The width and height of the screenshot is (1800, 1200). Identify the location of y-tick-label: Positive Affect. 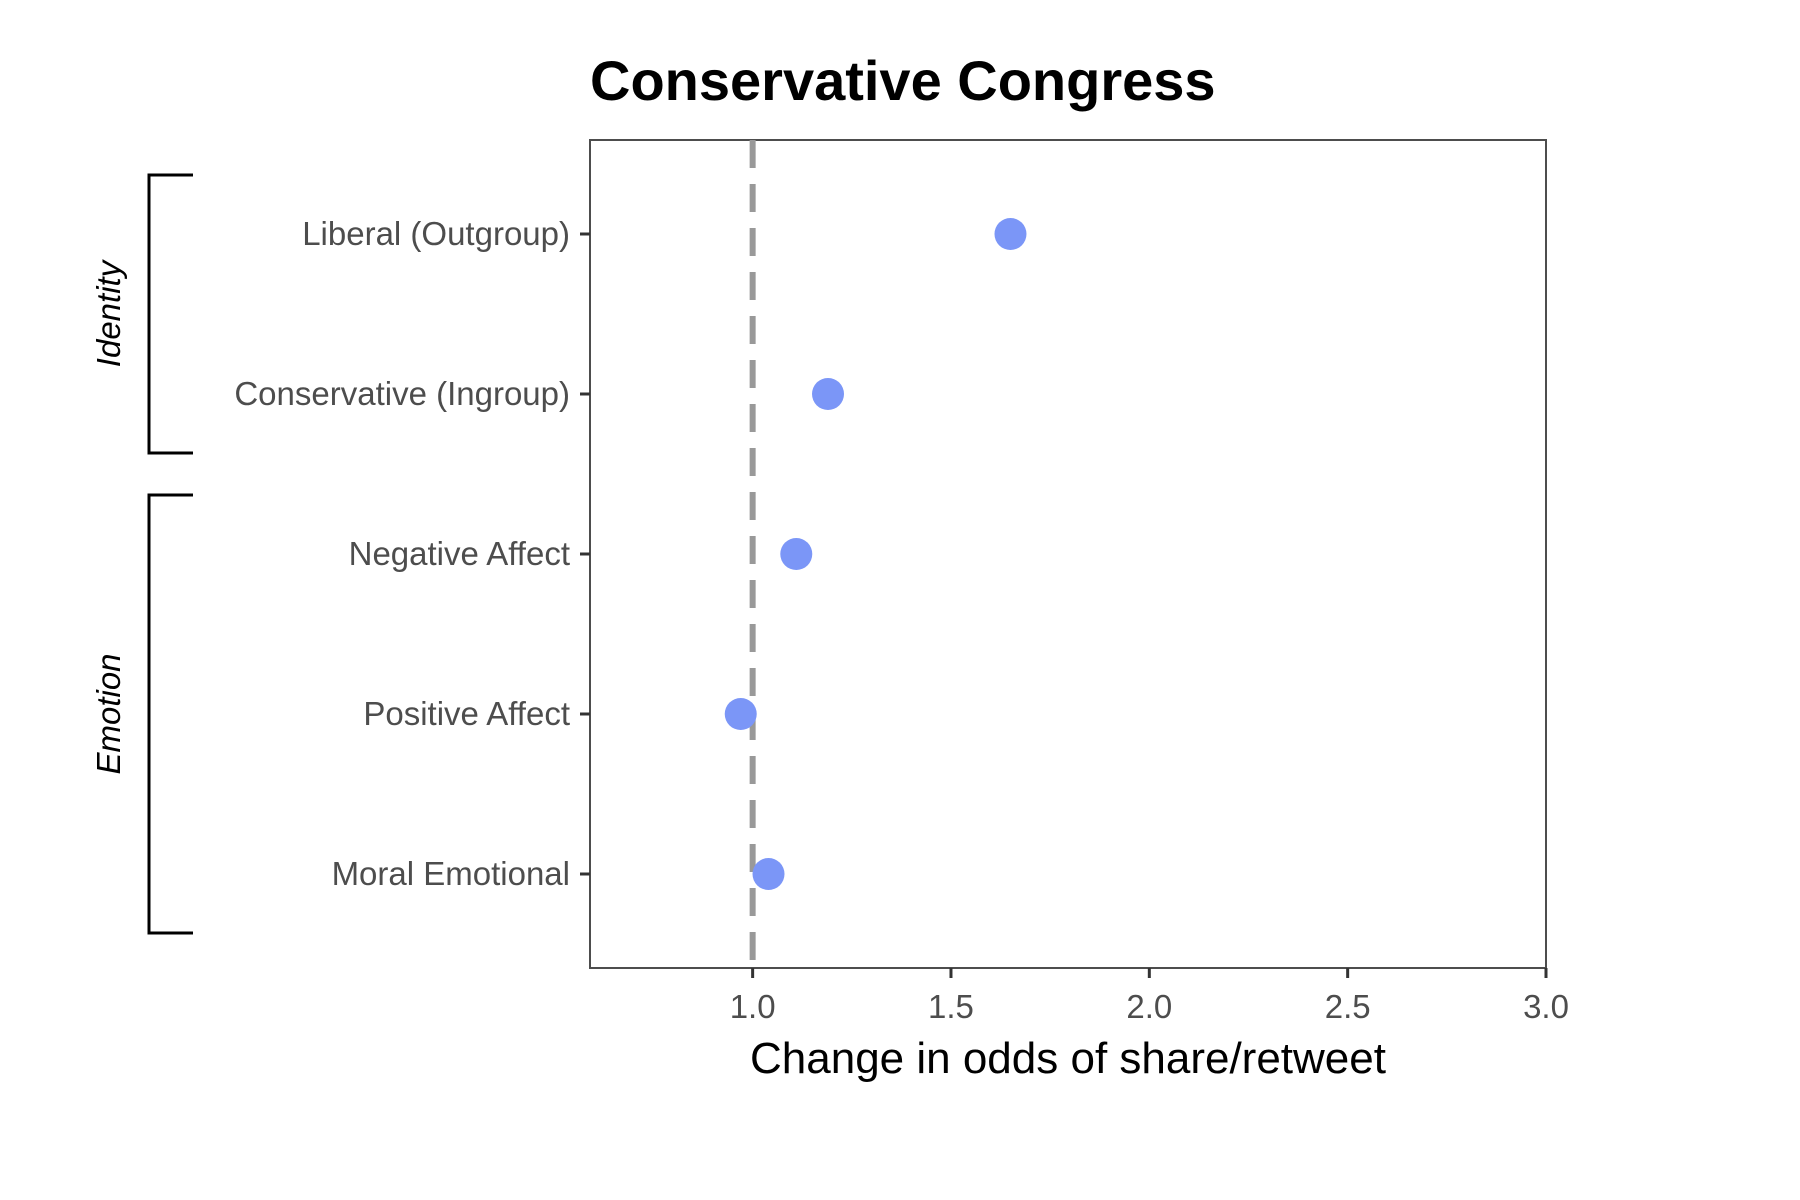
(466, 713).